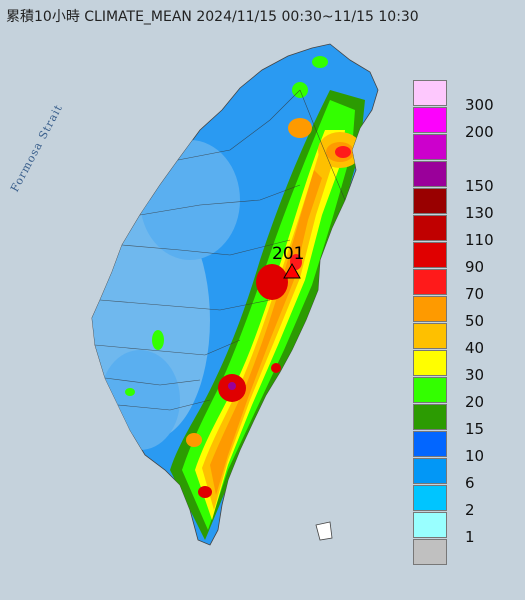 The width and height of the screenshot is (525, 600). I want to click on legend-label: 2, so click(470, 510).